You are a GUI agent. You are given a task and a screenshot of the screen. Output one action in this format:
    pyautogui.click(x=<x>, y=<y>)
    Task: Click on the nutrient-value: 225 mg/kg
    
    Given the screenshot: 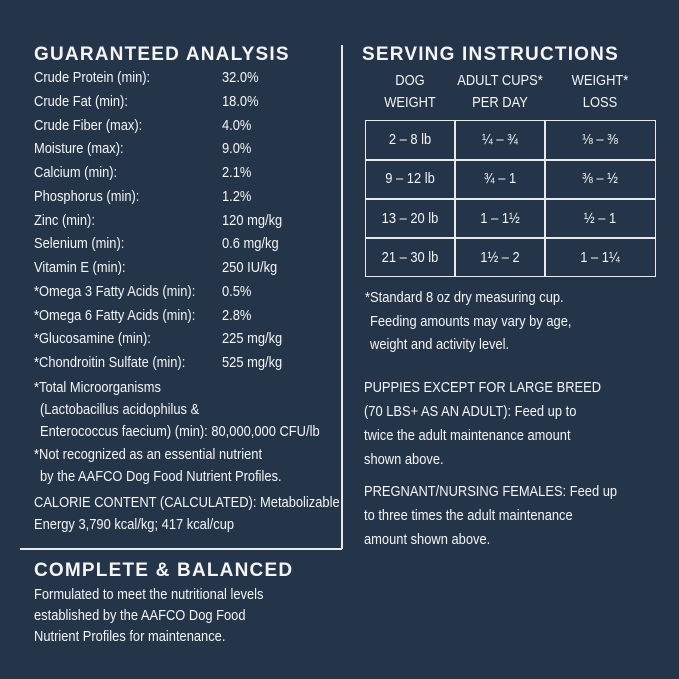 What is the action you would take?
    pyautogui.click(x=252, y=339)
    